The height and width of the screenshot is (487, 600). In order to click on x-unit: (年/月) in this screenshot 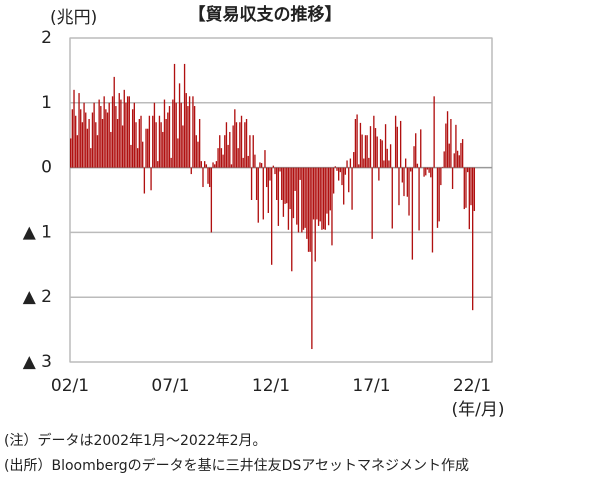, I will do `click(478, 410)`.